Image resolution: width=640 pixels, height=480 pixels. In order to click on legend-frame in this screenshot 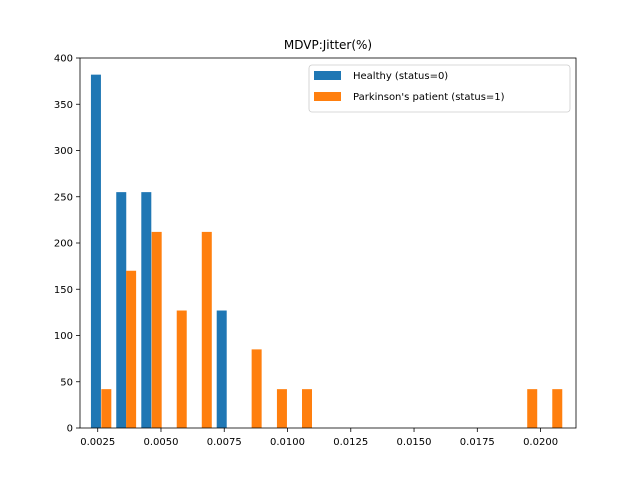, I will do `click(439, 88)`.